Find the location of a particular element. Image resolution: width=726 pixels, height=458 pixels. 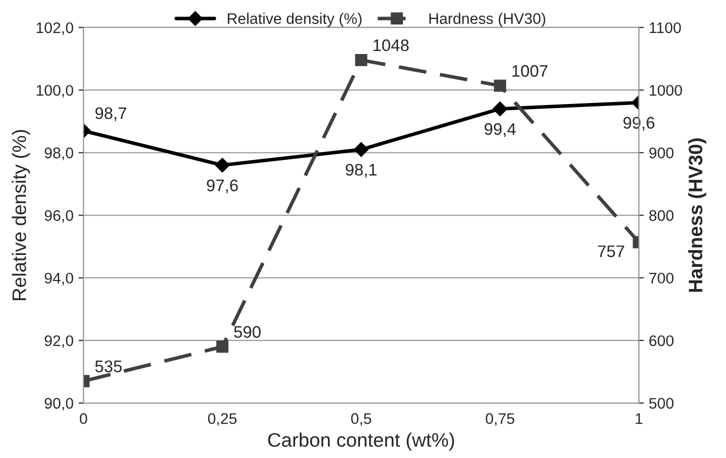

data-label: 98,1 is located at coordinates (361, 171).